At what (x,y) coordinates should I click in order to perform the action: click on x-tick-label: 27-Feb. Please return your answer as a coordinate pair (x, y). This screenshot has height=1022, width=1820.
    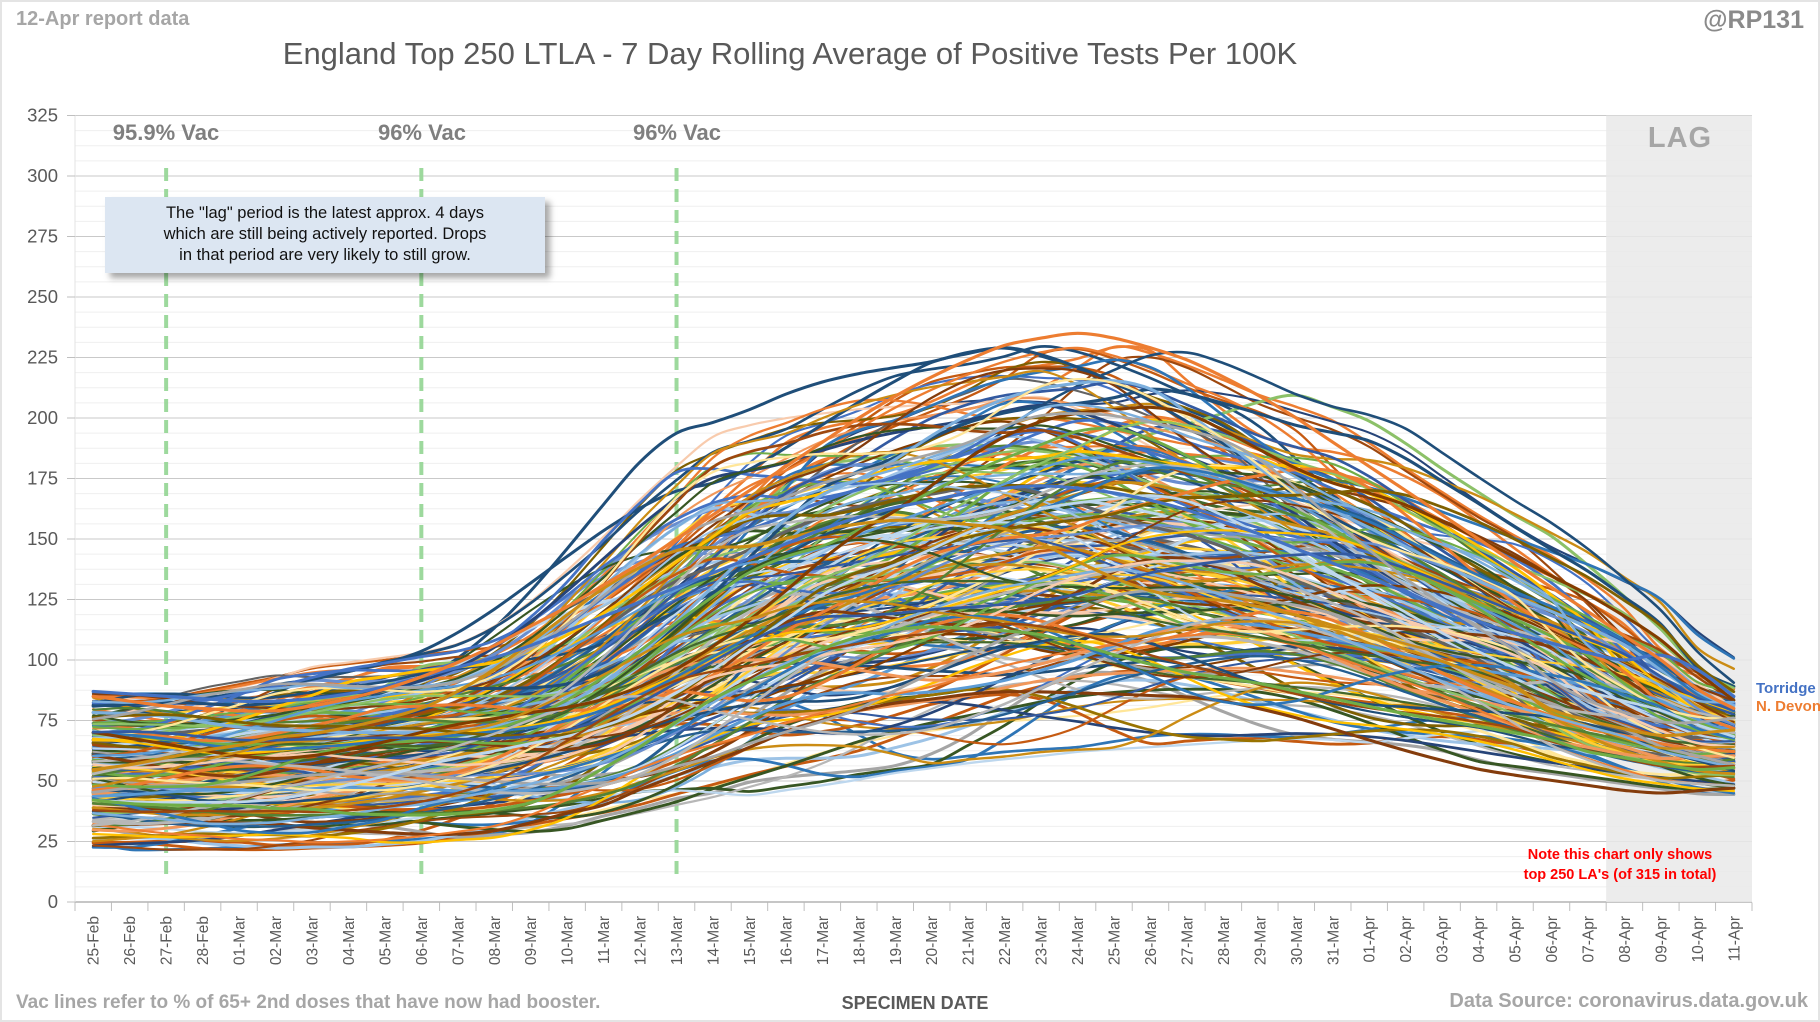
    Looking at the image, I should click on (167, 940).